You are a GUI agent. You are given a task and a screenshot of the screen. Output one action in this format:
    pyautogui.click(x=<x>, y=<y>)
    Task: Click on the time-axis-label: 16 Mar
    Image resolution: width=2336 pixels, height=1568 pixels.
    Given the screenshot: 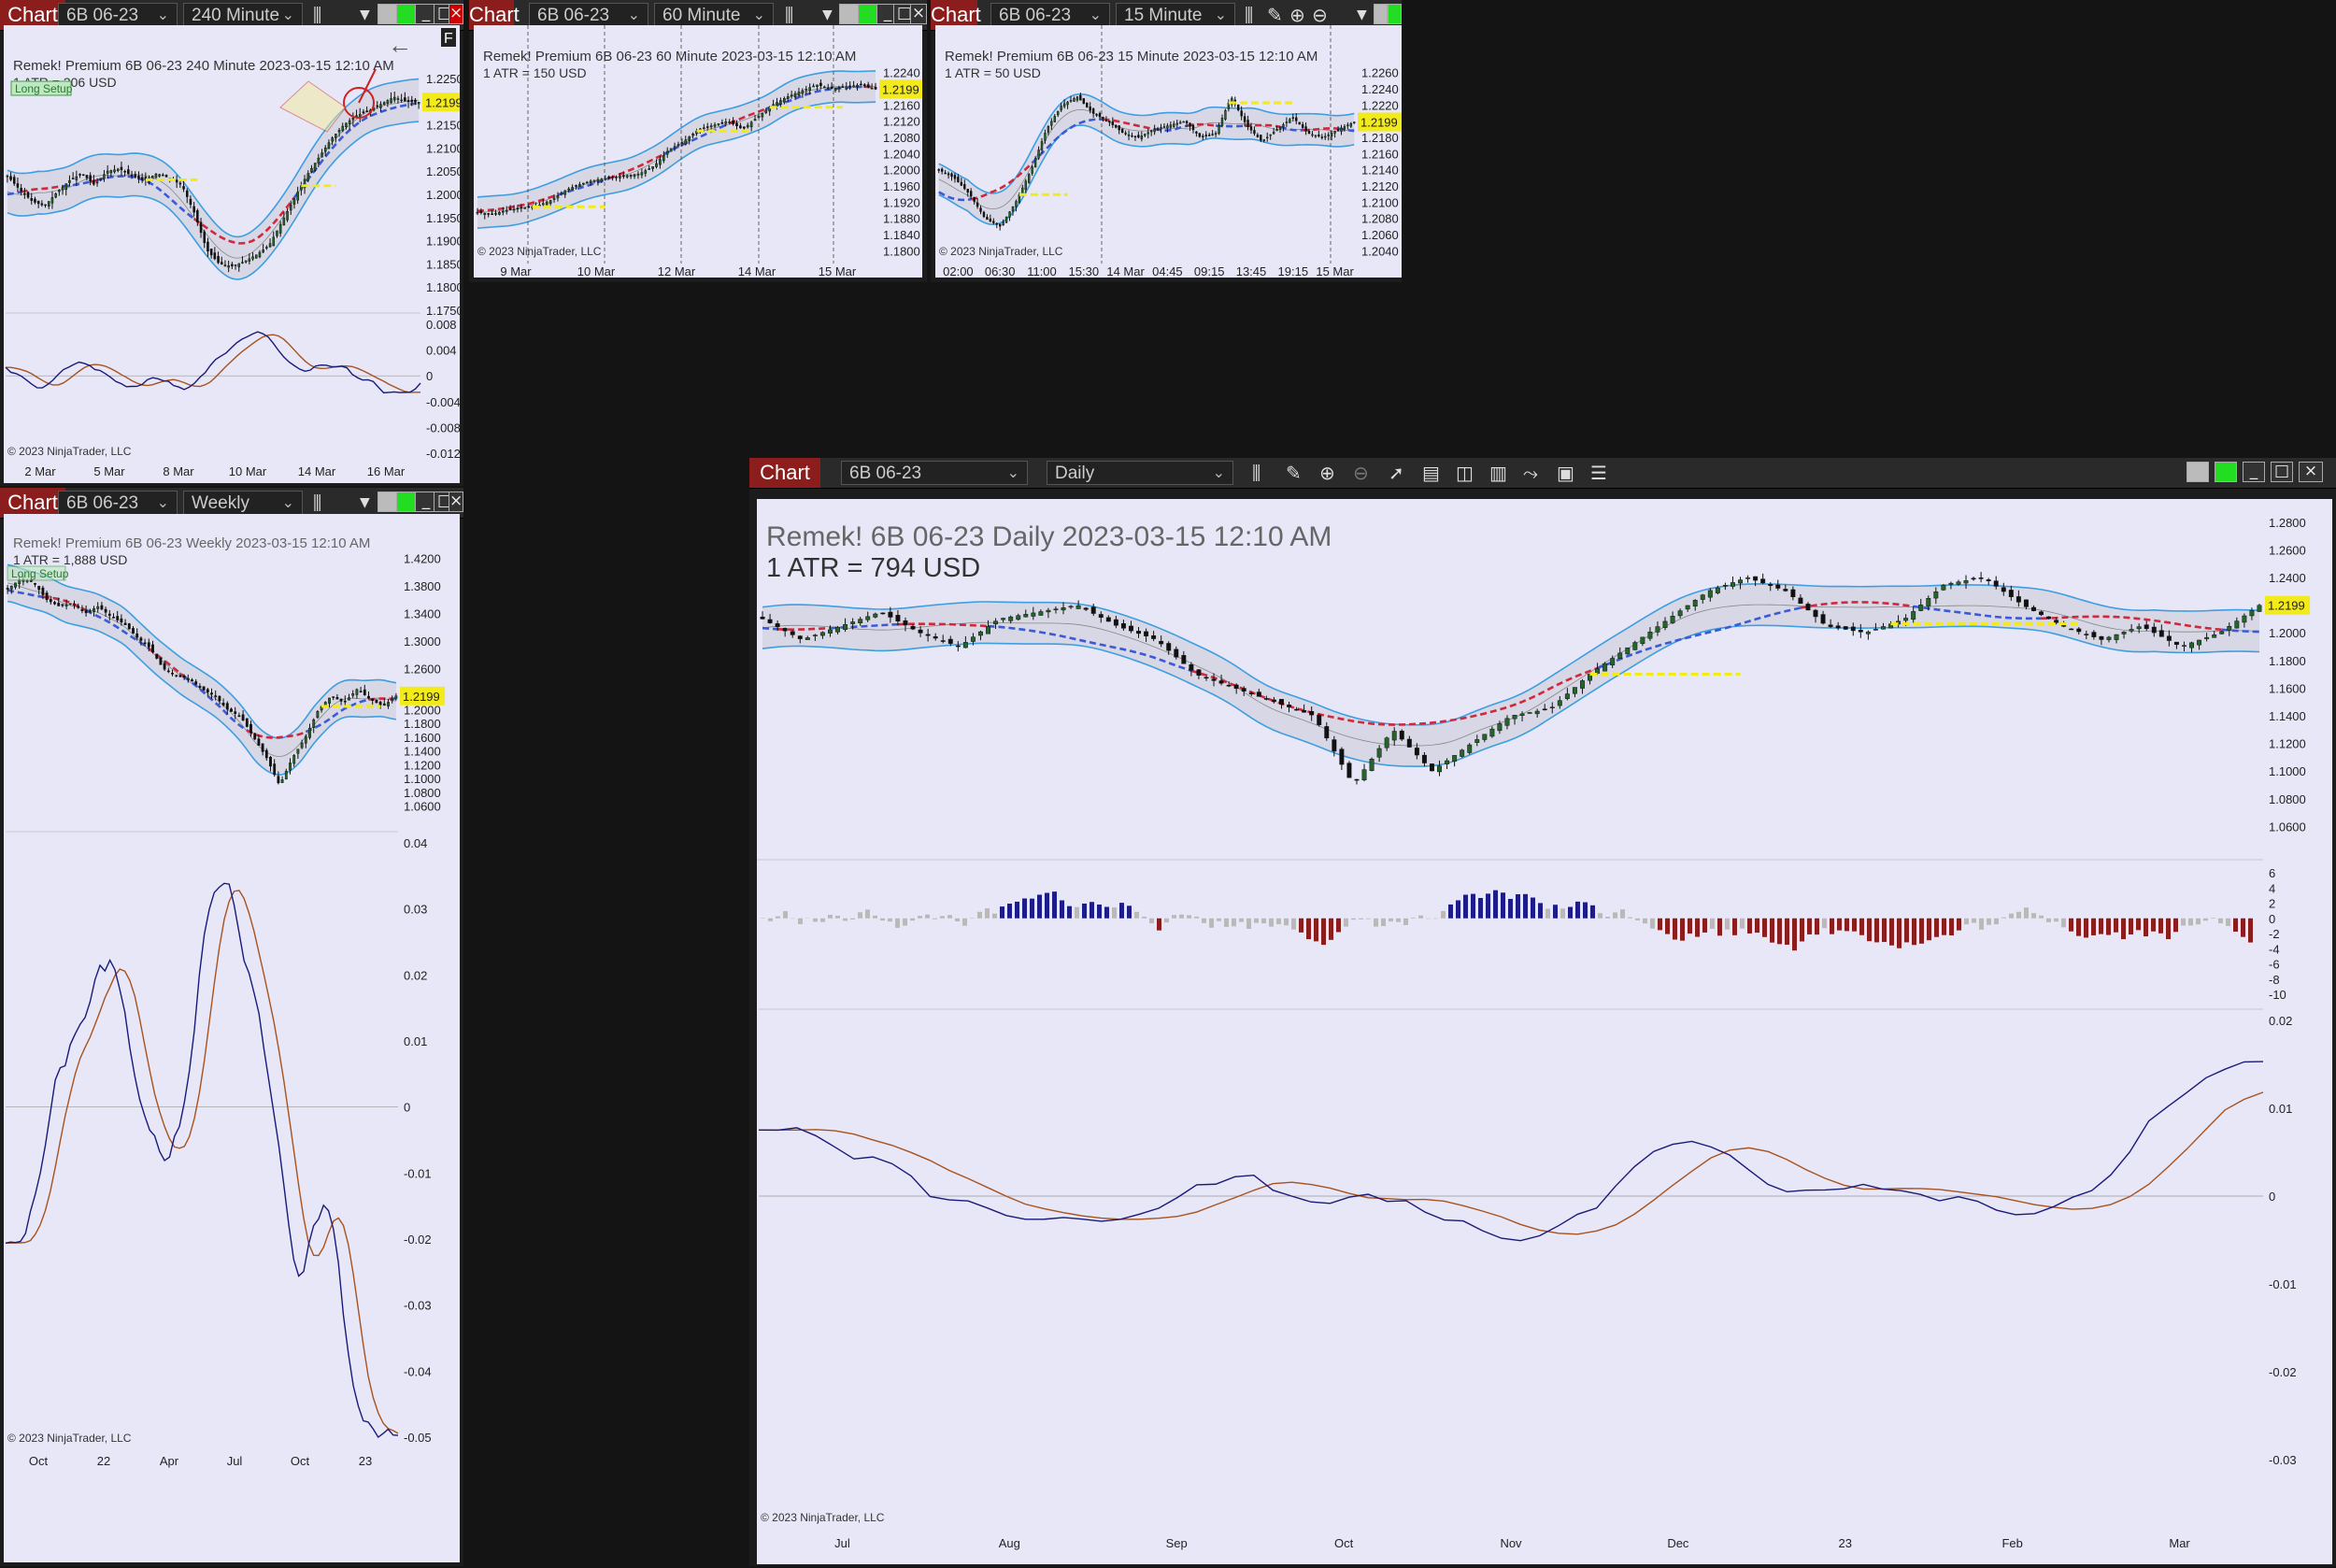 What is the action you would take?
    pyautogui.click(x=386, y=471)
    